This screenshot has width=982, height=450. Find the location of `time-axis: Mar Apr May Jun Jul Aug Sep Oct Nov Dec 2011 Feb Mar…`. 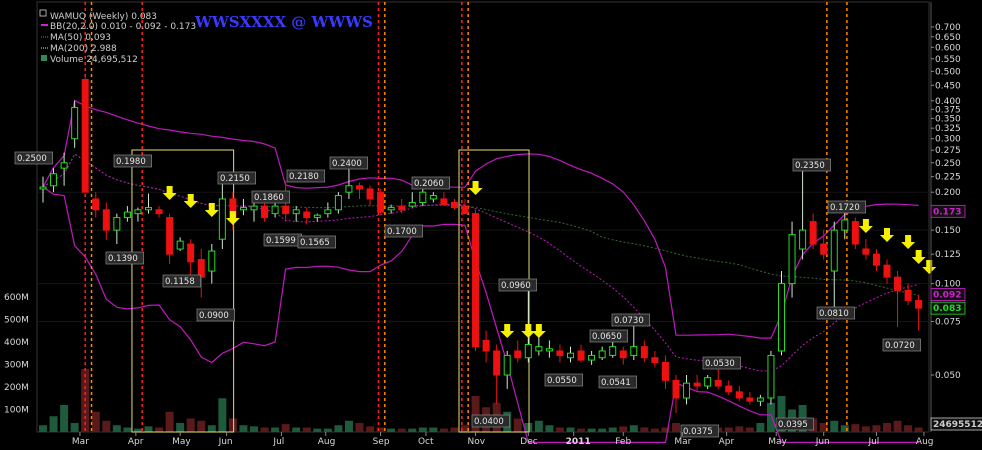

time-axis: Mar Apr May Jun Jul Aug Sep Oct Nov Dec 2011 Feb Mar… is located at coordinates (503, 439).